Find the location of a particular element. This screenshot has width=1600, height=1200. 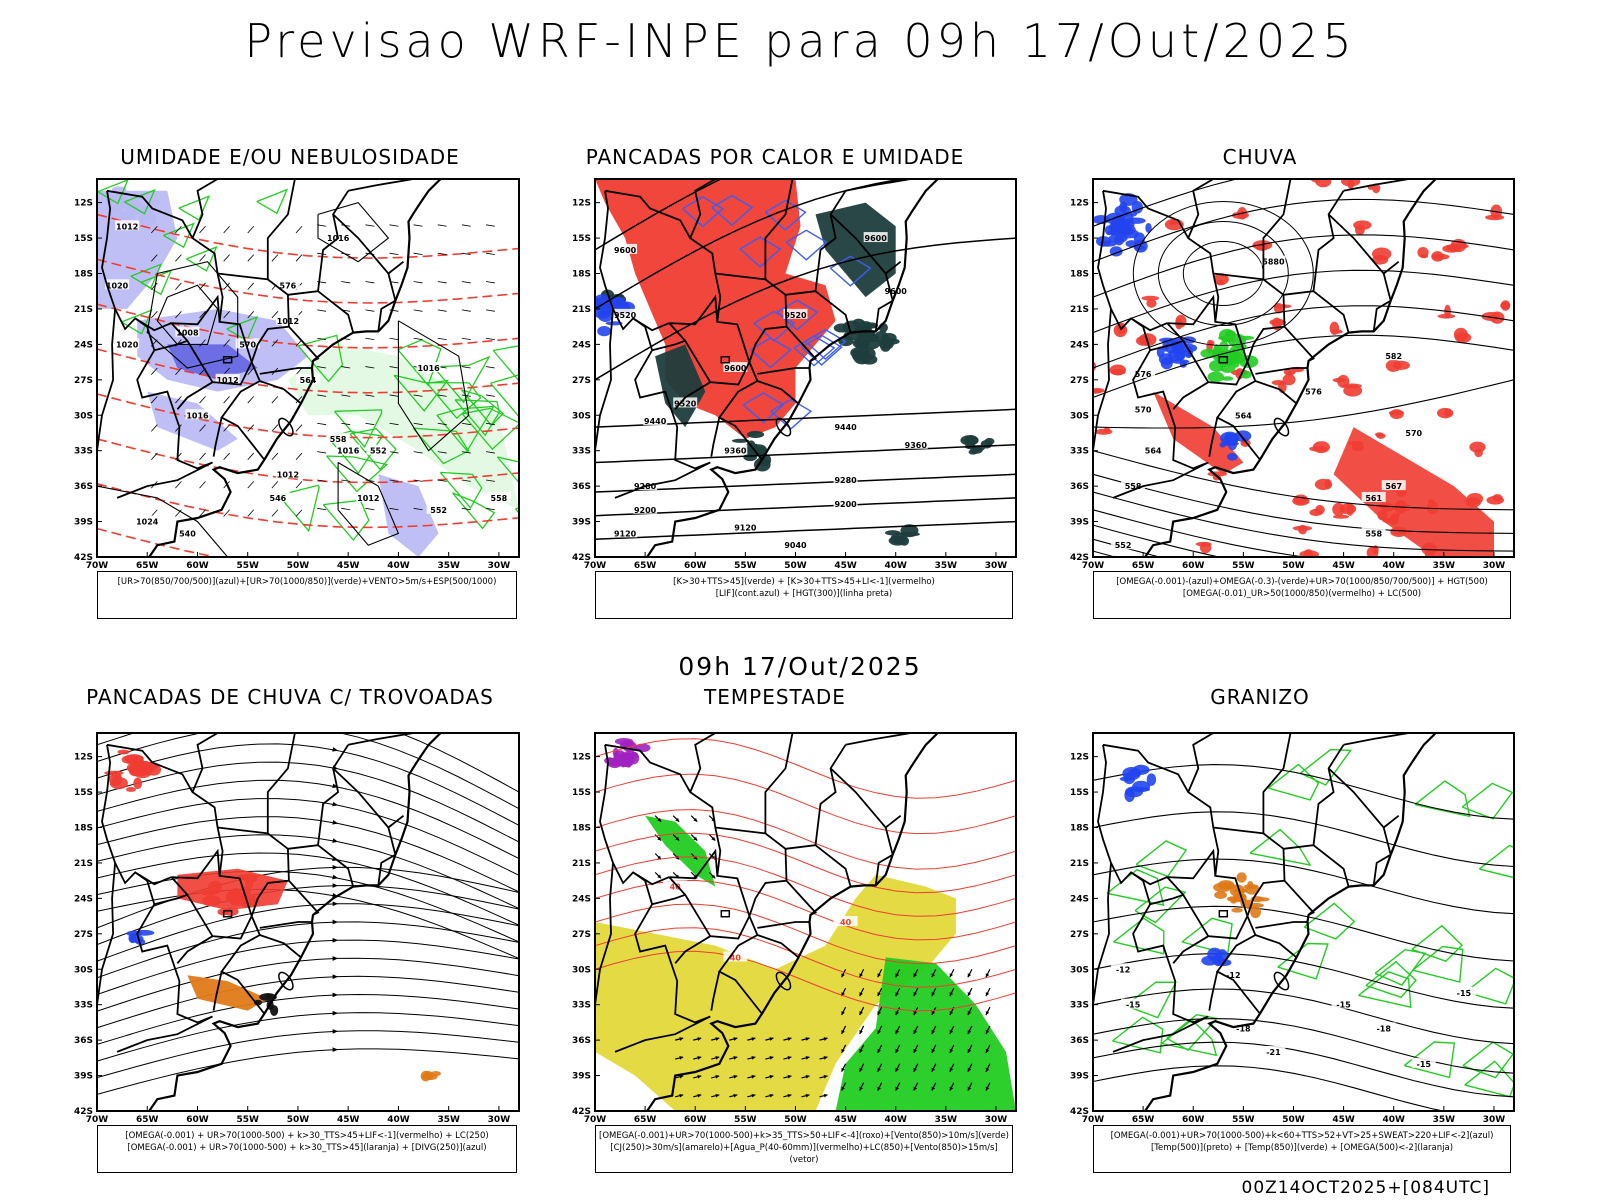

panel-storm: TEMPESTADE is located at coordinates (775, 925).